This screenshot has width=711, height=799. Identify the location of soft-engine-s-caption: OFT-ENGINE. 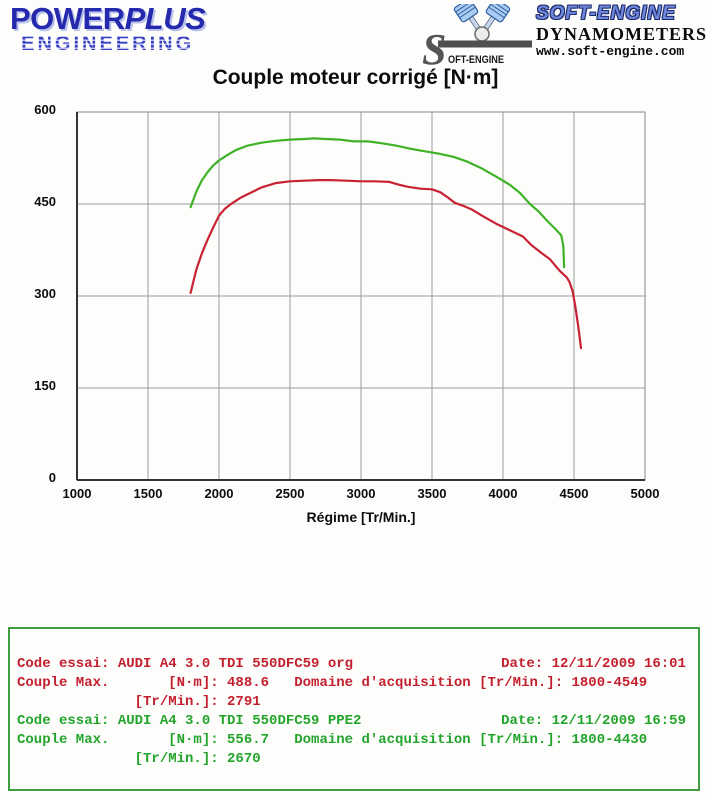
(476, 60).